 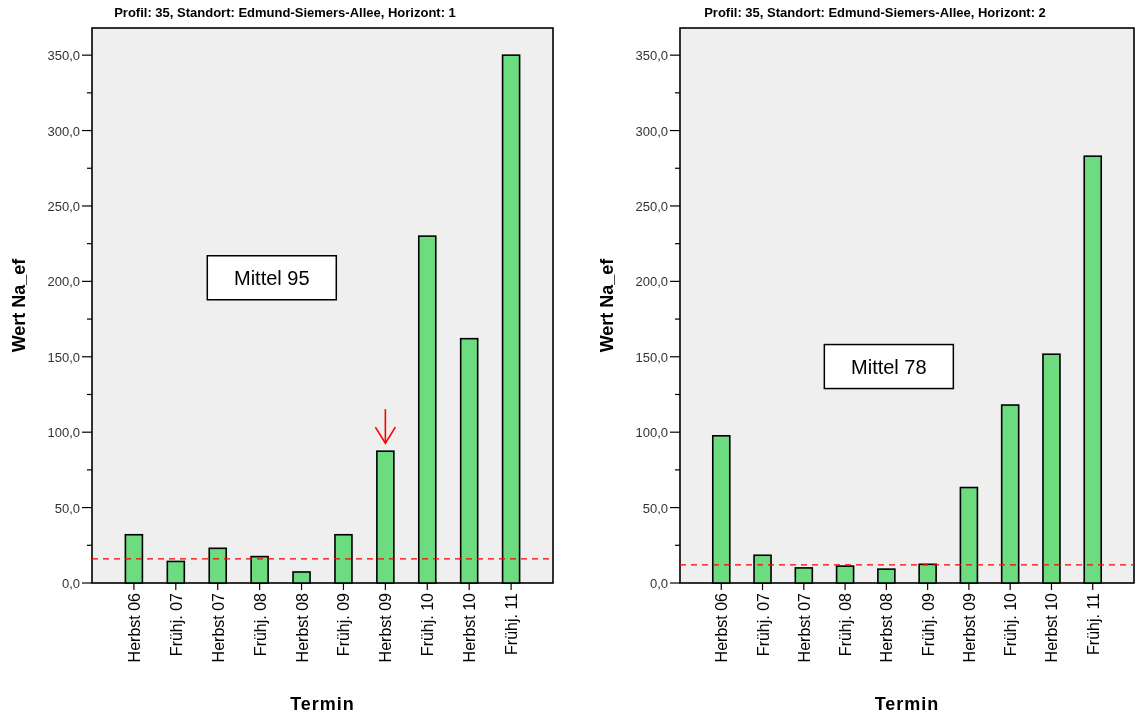 What do you see at coordinates (271, 277) in the screenshot?
I see `annotation: Mittel 95` at bounding box center [271, 277].